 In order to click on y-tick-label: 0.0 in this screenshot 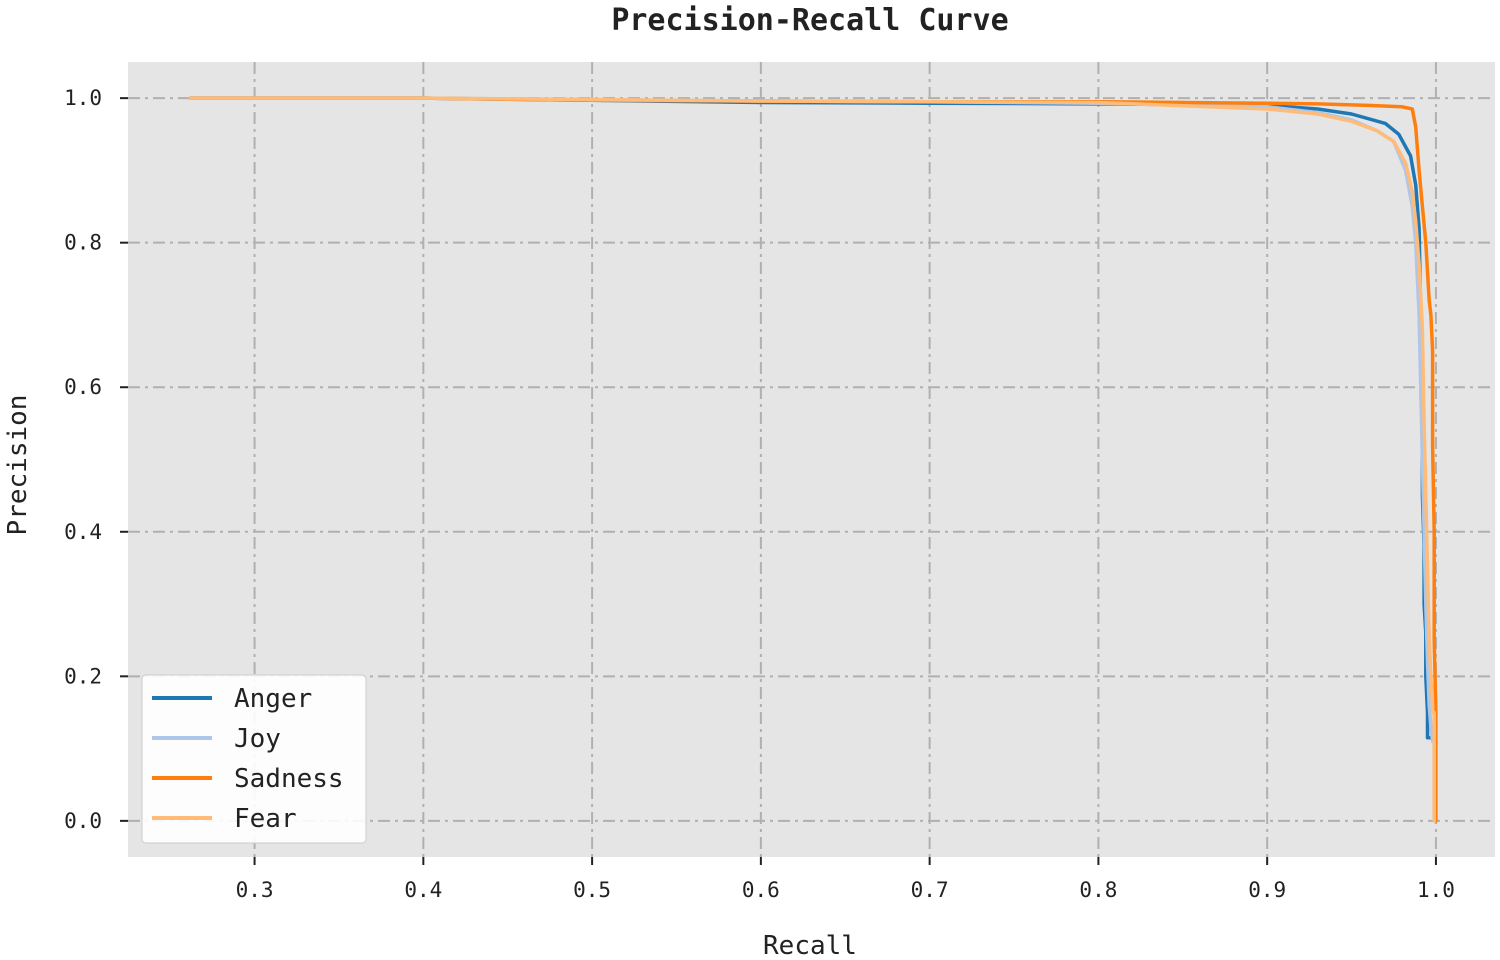, I will do `click(83, 821)`.